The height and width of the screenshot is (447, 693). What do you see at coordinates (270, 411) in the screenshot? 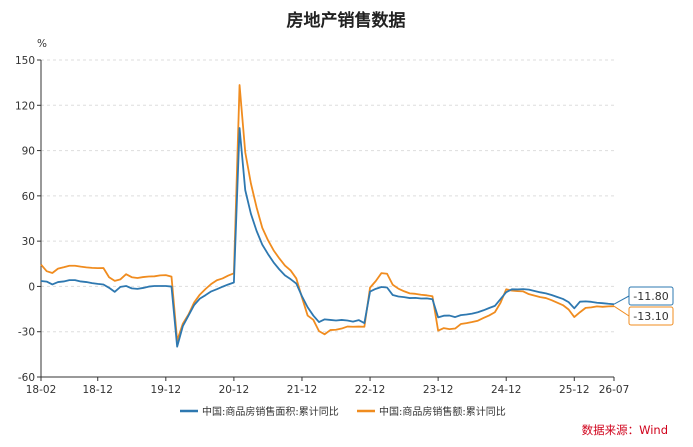
I see `legend-label: 中国:商品房销售面积:累计同比` at bounding box center [270, 411].